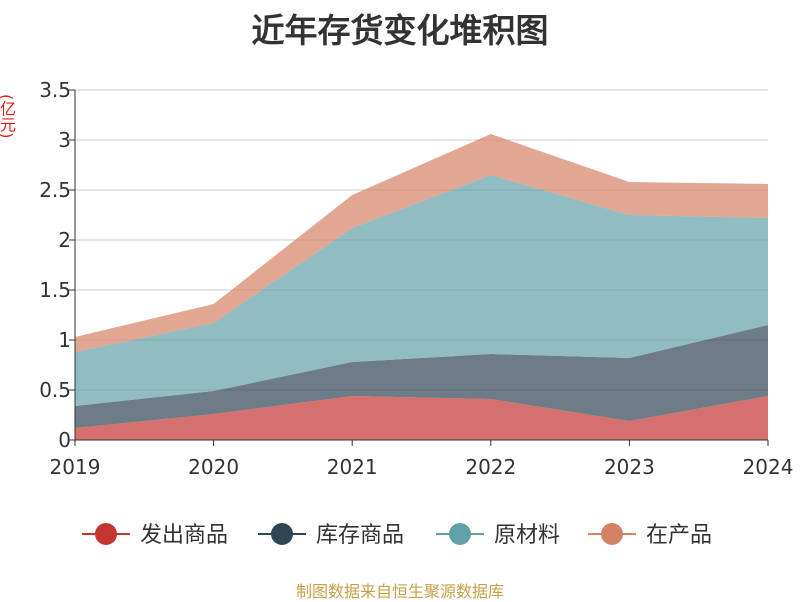  I want to click on y-tick-label: 1, so click(64, 340).